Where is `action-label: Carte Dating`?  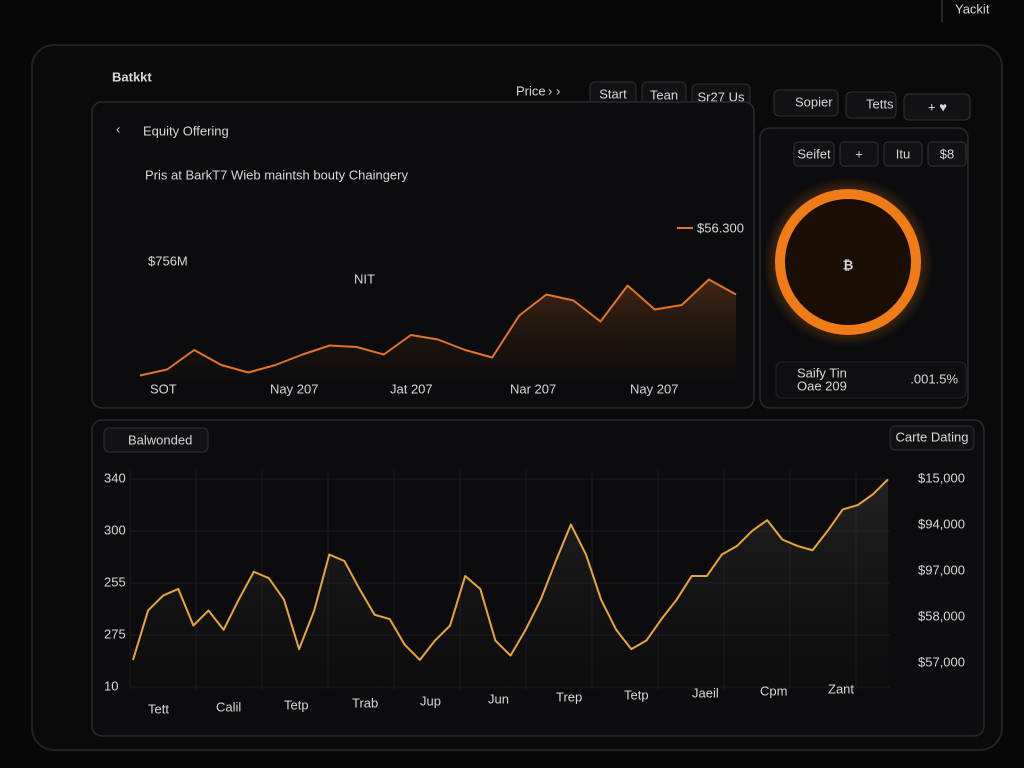
action-label: Carte Dating is located at coordinates (932, 436).